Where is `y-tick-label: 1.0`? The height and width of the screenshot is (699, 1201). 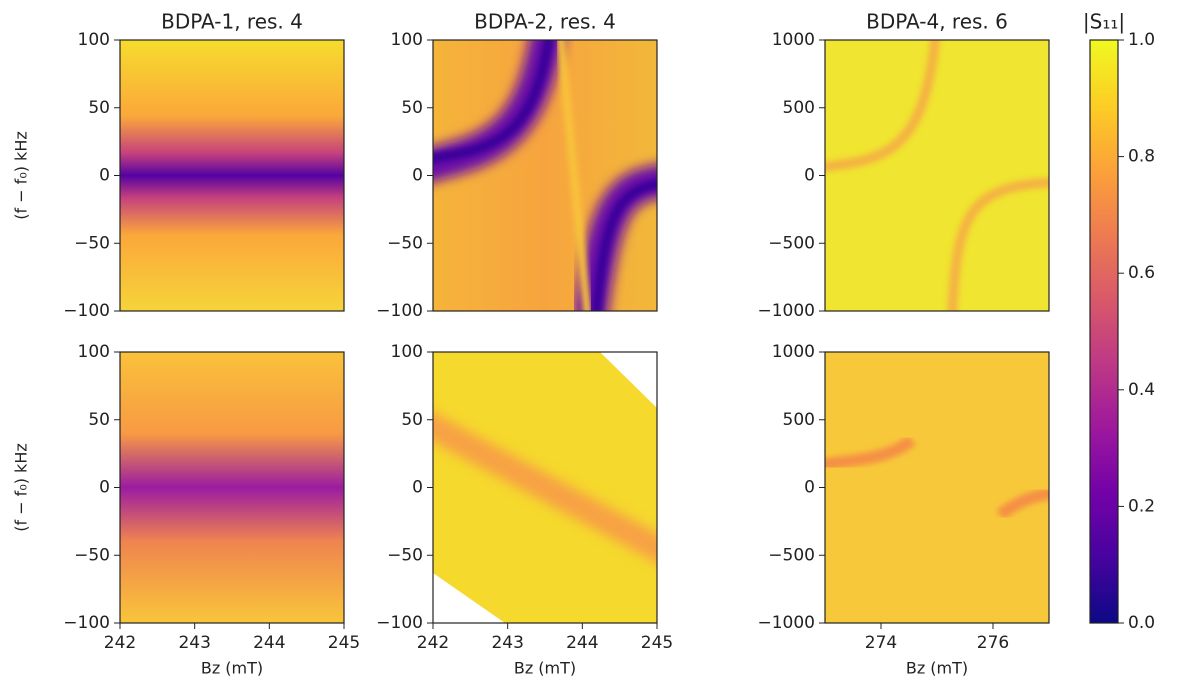
y-tick-label: 1.0 is located at coordinates (1141, 40).